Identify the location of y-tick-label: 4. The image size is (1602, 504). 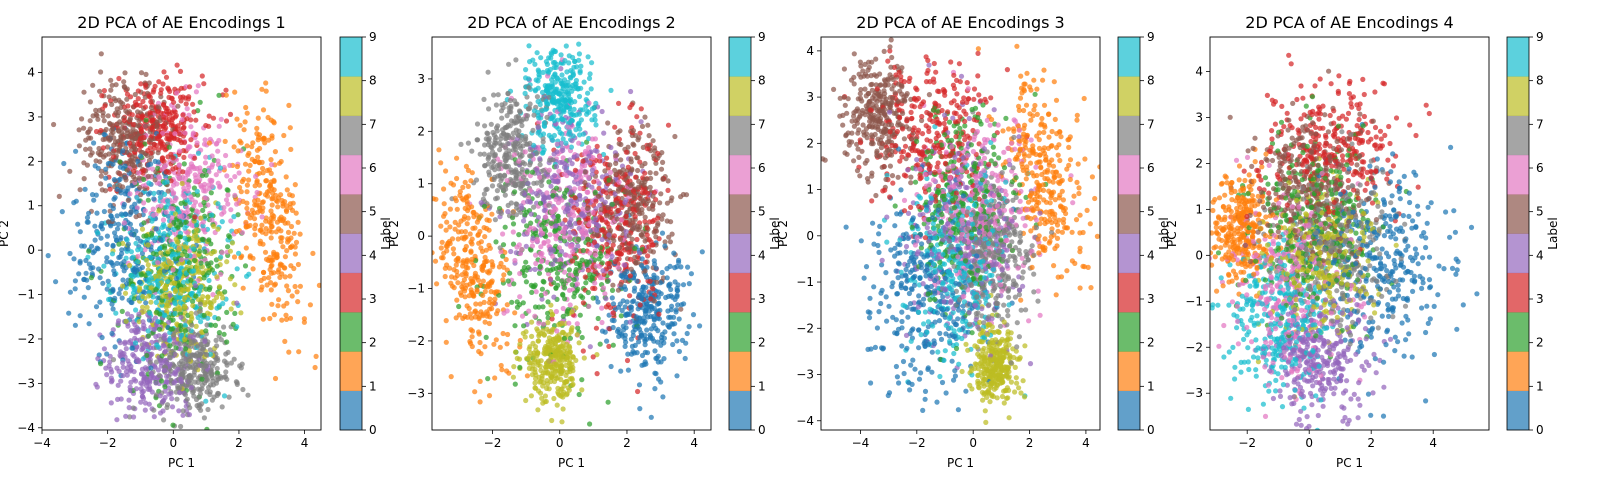
(31, 73).